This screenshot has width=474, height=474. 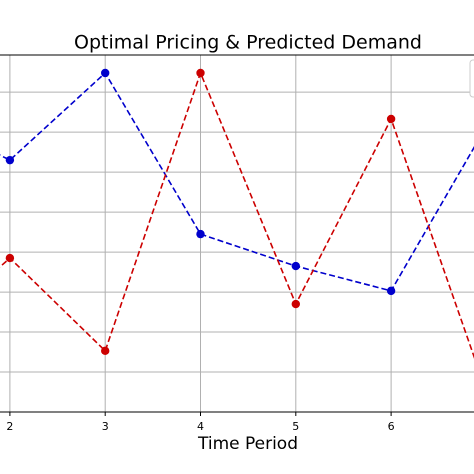 What do you see at coordinates (295, 426) in the screenshot?
I see `x-tick-label: 5` at bounding box center [295, 426].